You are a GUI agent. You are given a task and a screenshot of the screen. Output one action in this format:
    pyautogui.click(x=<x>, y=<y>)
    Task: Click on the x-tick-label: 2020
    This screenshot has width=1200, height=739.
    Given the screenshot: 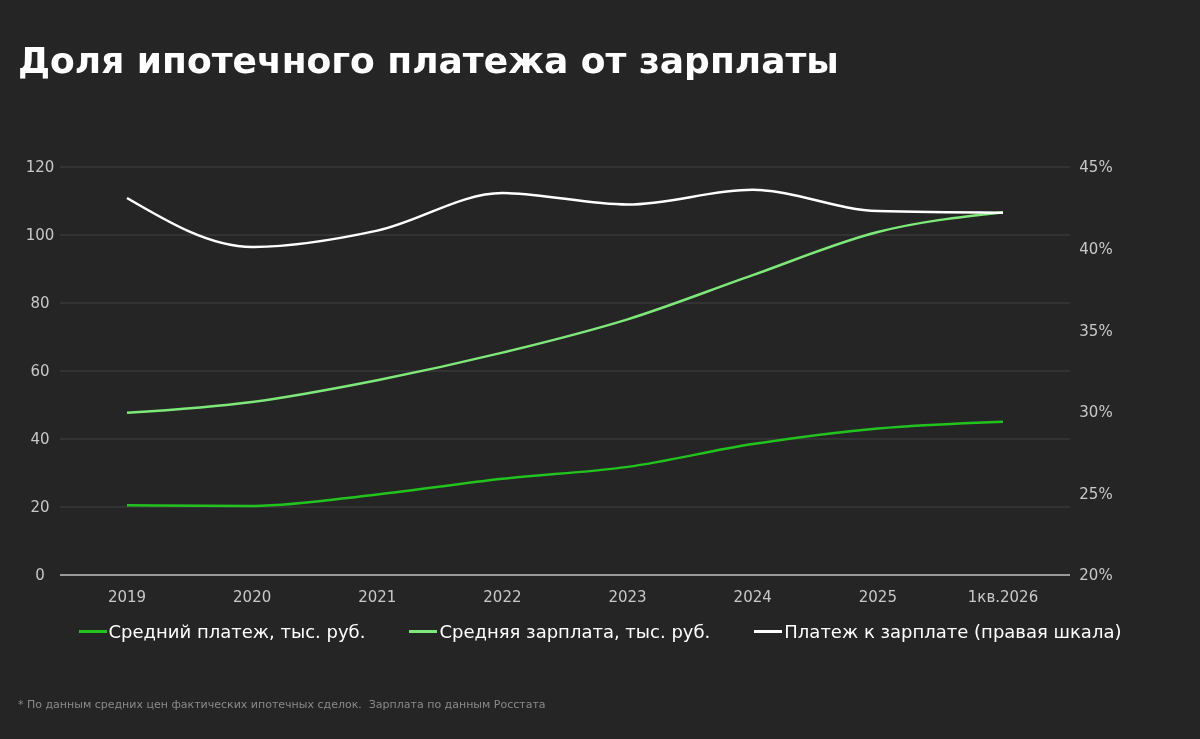 What is the action you would take?
    pyautogui.click(x=252, y=596)
    